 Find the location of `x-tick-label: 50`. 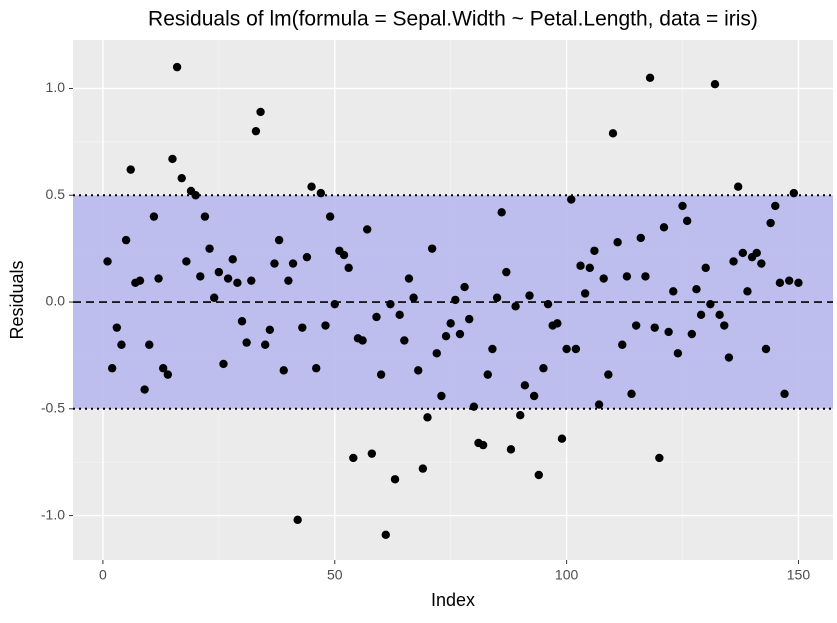

x-tick-label: 50 is located at coordinates (335, 575).